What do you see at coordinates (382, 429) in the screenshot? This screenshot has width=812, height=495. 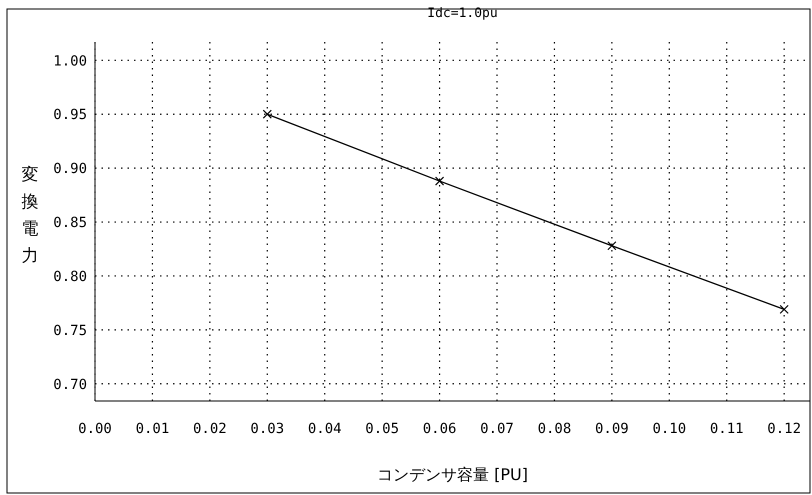 I see `x-tick-label: 0.05` at bounding box center [382, 429].